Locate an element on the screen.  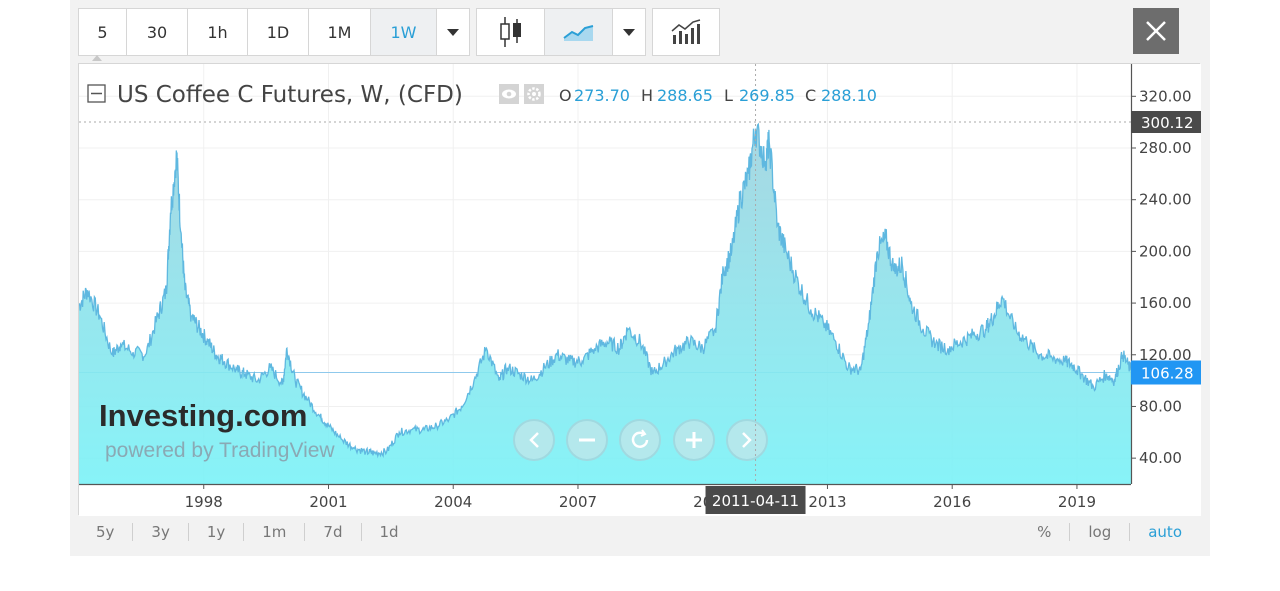
watermark: Investing.com powered by TradingView is located at coordinates (217, 430).